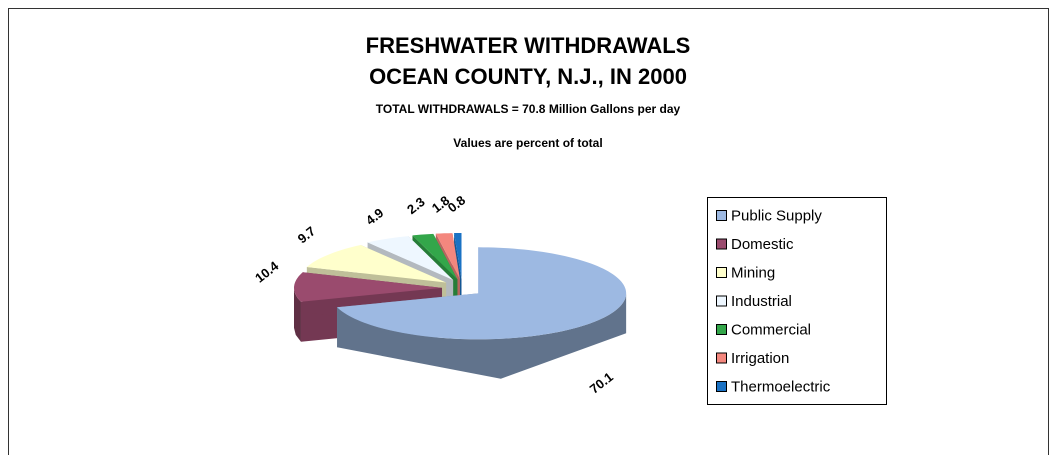  I want to click on legend-label: Public Supply, so click(776, 215).